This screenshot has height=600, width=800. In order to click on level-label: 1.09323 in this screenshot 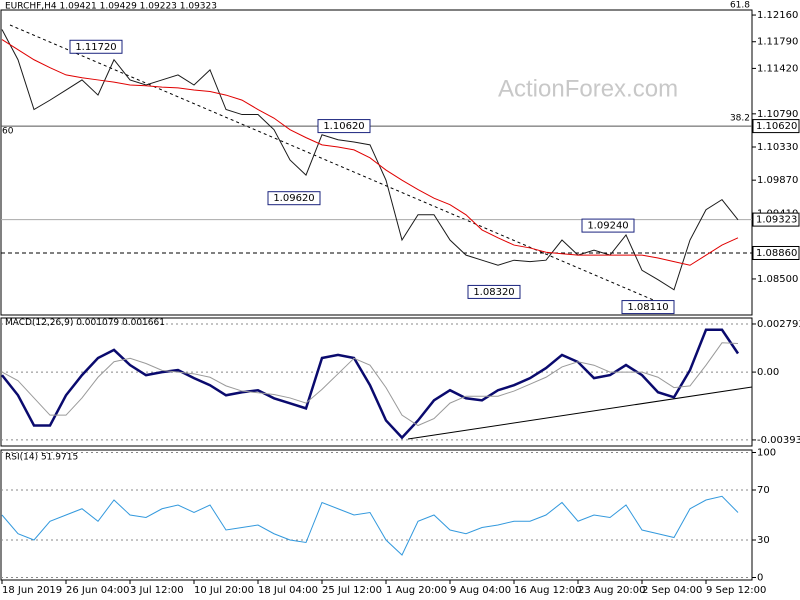, I will do `click(776, 220)`.